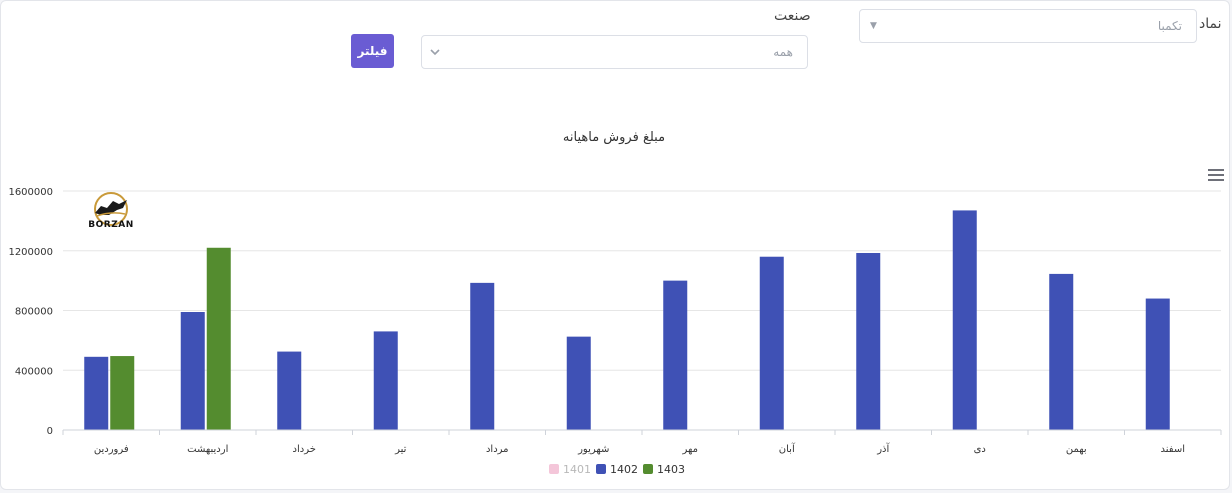  I want to click on symbol-label: نماد, so click(1210, 24).